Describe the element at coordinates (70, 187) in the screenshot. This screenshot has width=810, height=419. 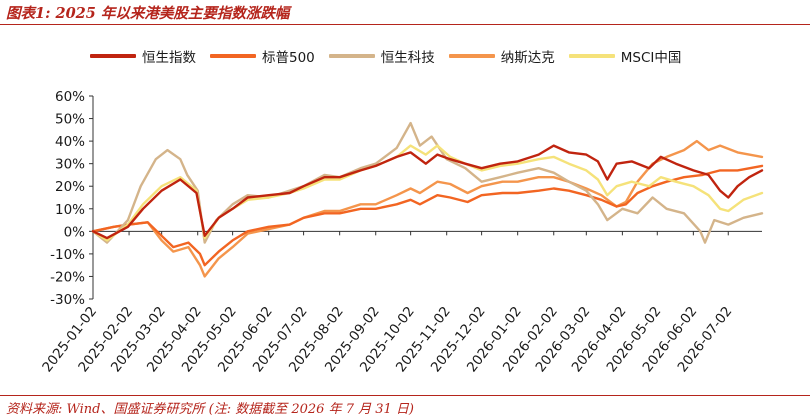
I see `y-tick-label: 20%` at that location.